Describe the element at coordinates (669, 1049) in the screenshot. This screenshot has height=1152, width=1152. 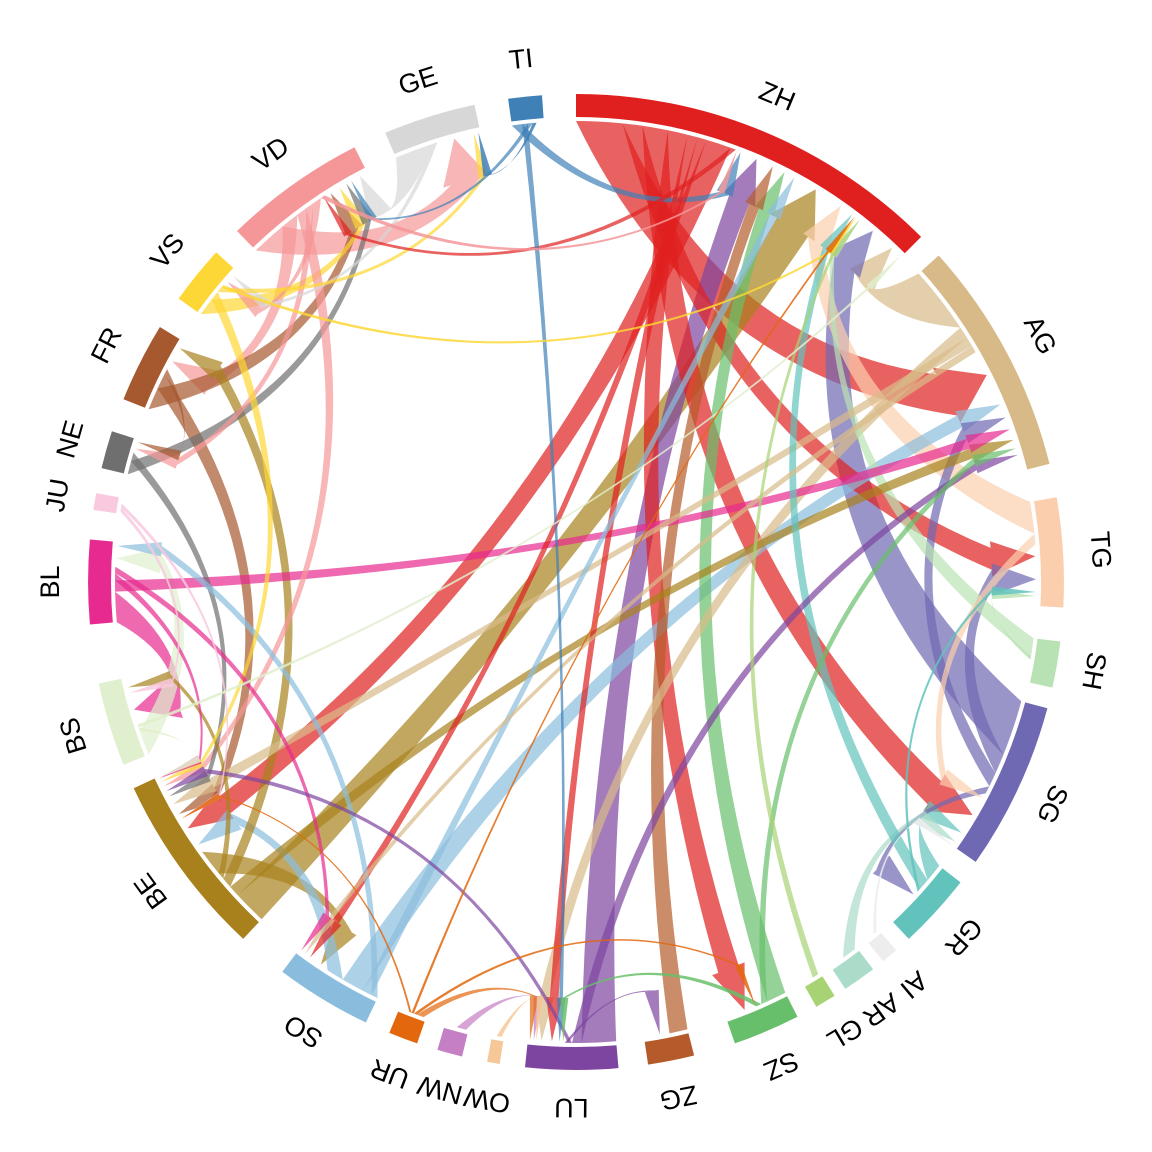
I see `arc-zg` at that location.